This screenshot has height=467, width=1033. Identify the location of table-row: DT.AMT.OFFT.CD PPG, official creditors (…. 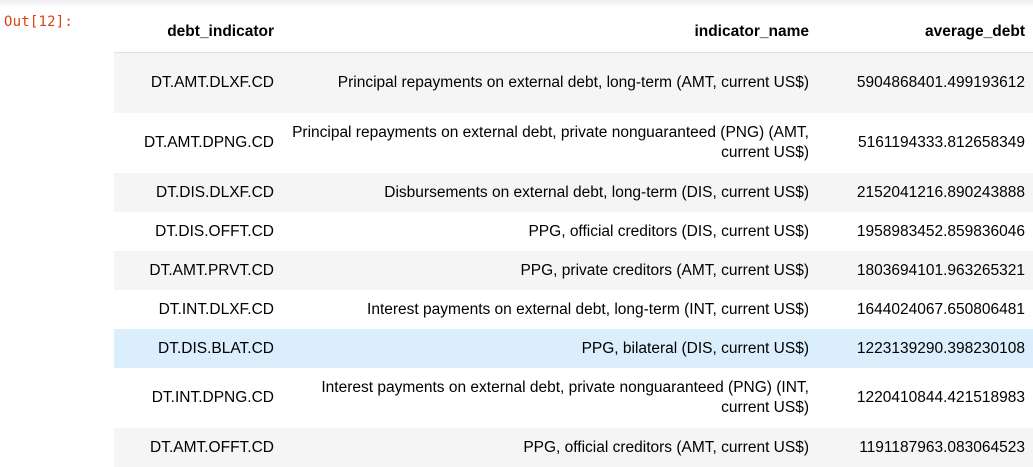
(573, 447).